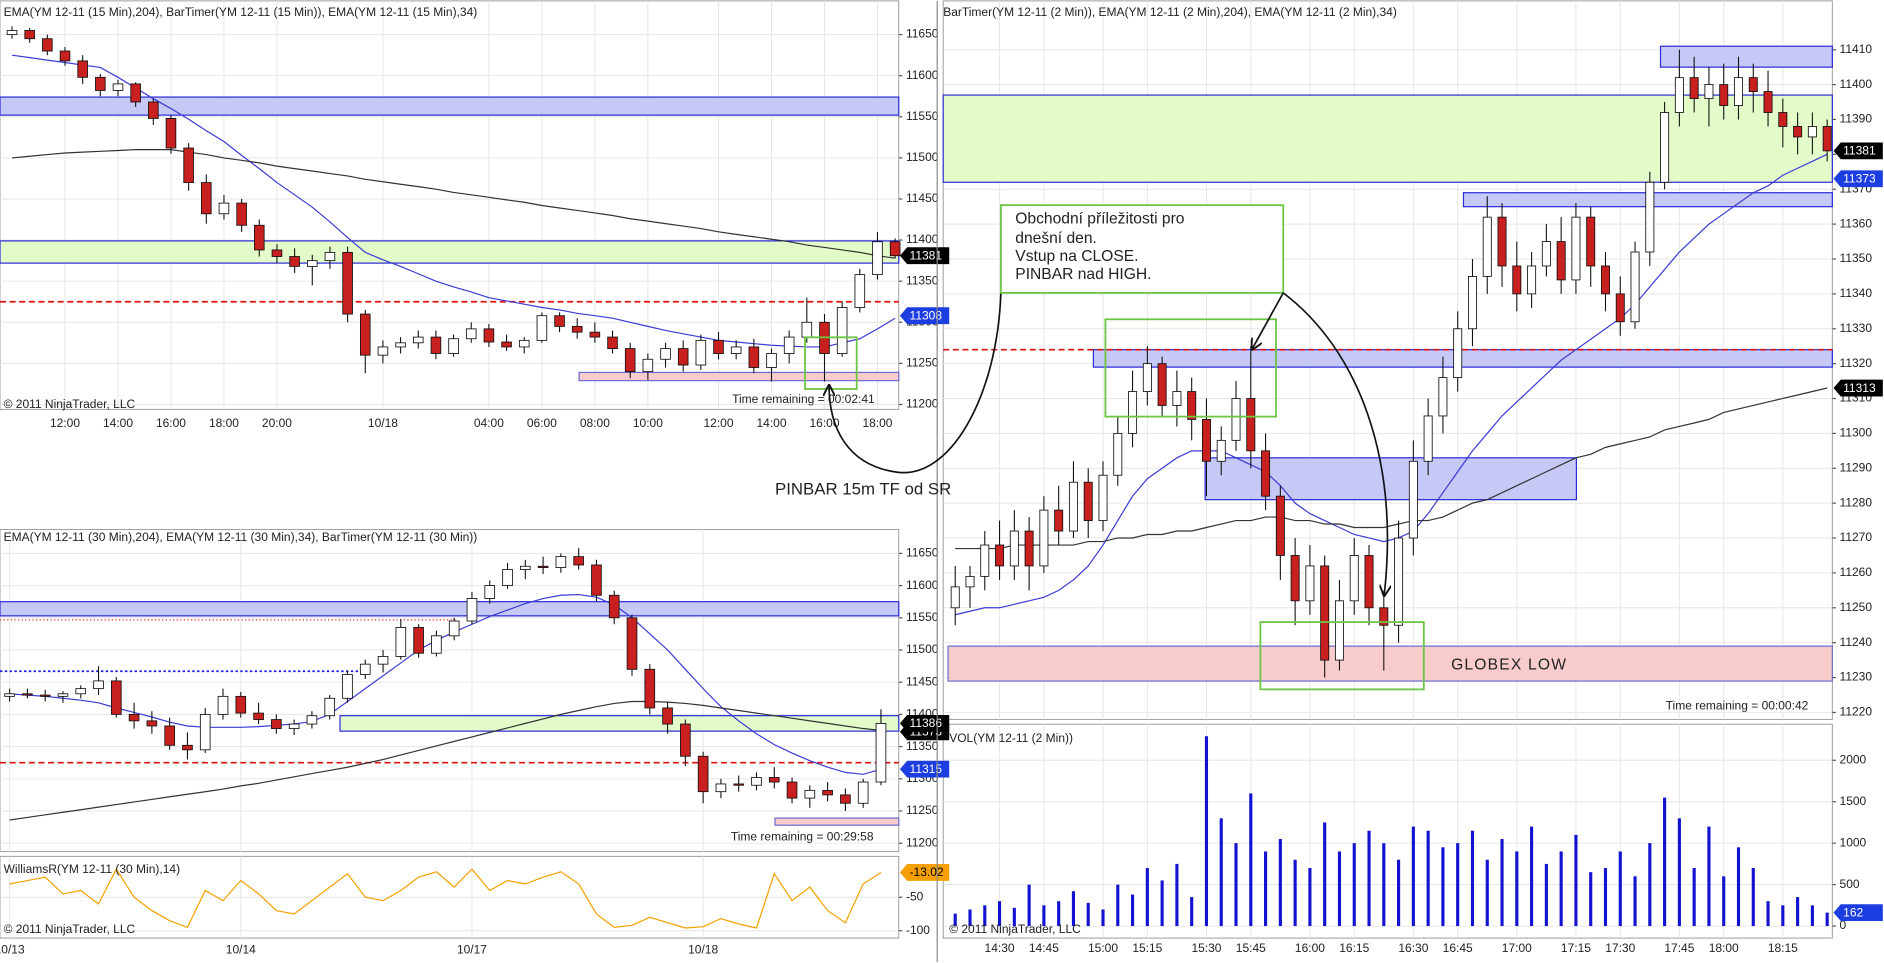 Image resolution: width=1884 pixels, height=963 pixels. Describe the element at coordinates (922, 34) in the screenshot. I see `y-tick-label: 11650` at that location.